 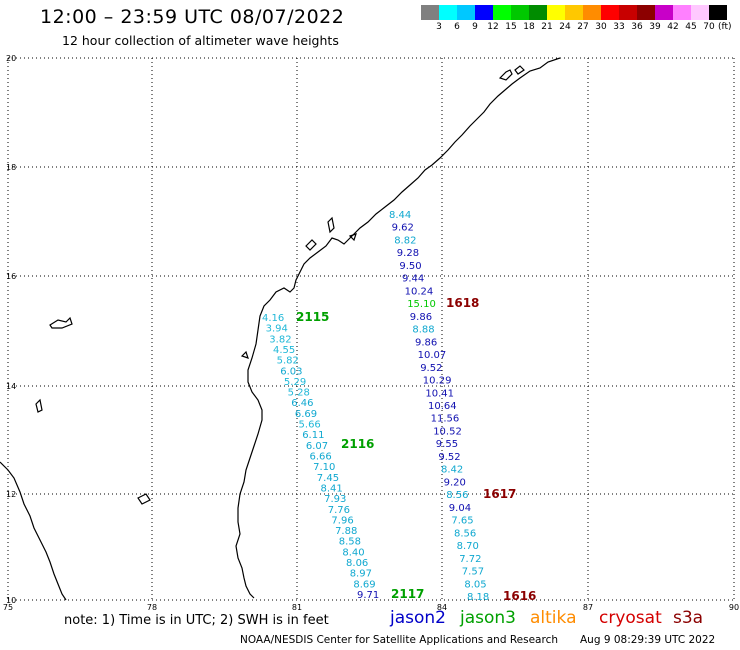 I want to click on wave-height-value: 10.52, so click(x=447, y=431).